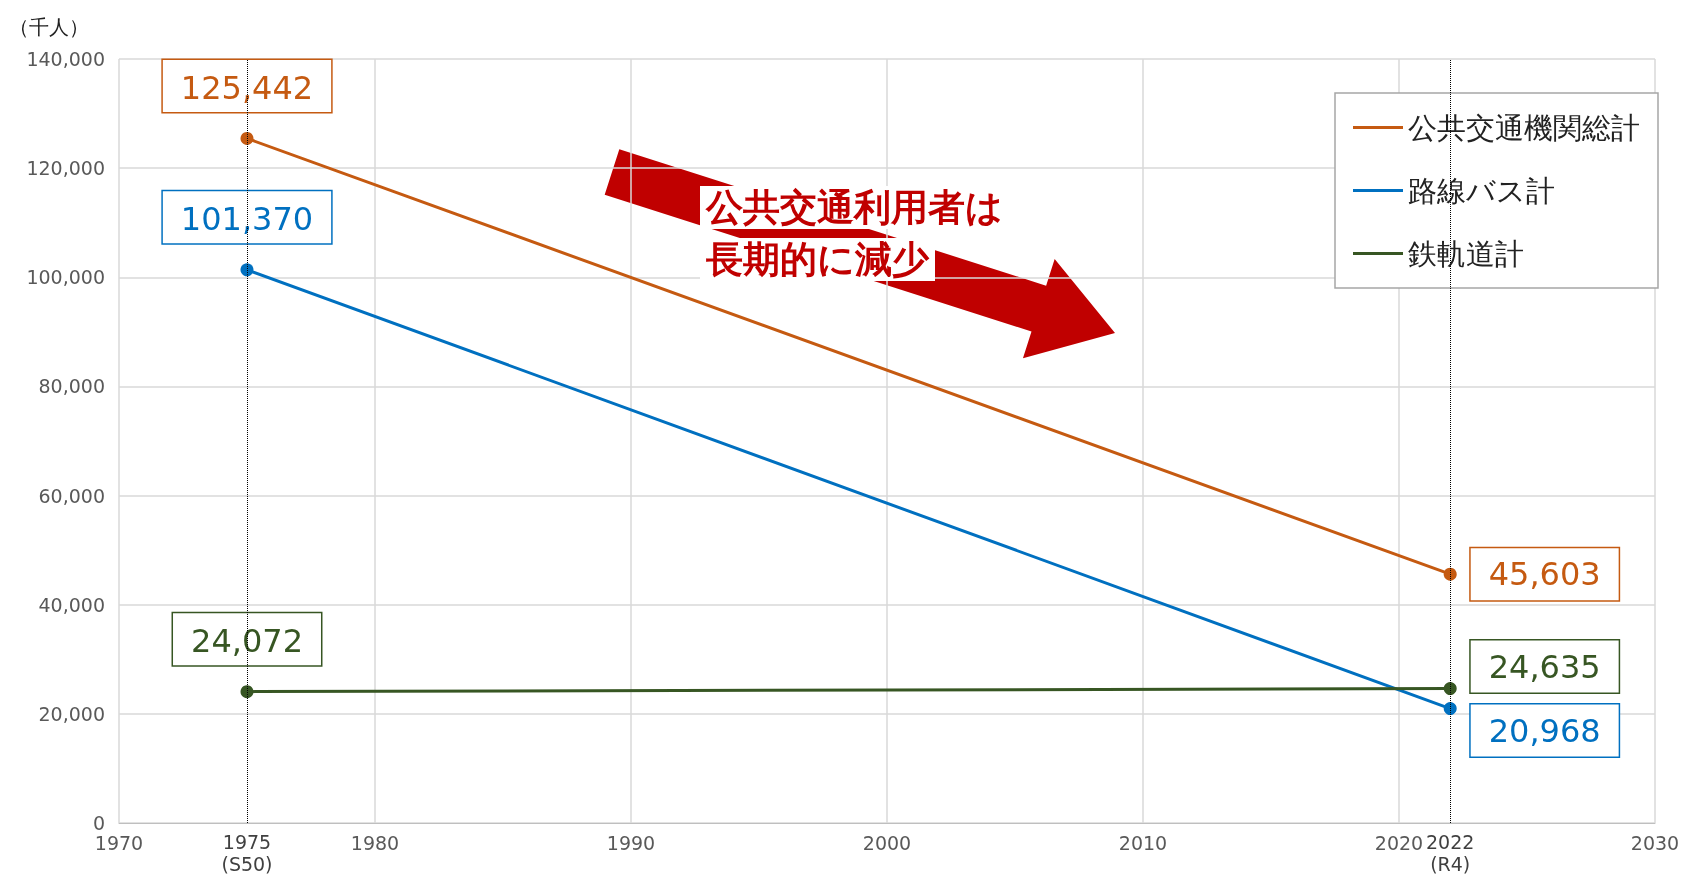 The height and width of the screenshot is (888, 1694). Describe the element at coordinates (71, 713) in the screenshot. I see `y-tick-label: 20,000` at that location.